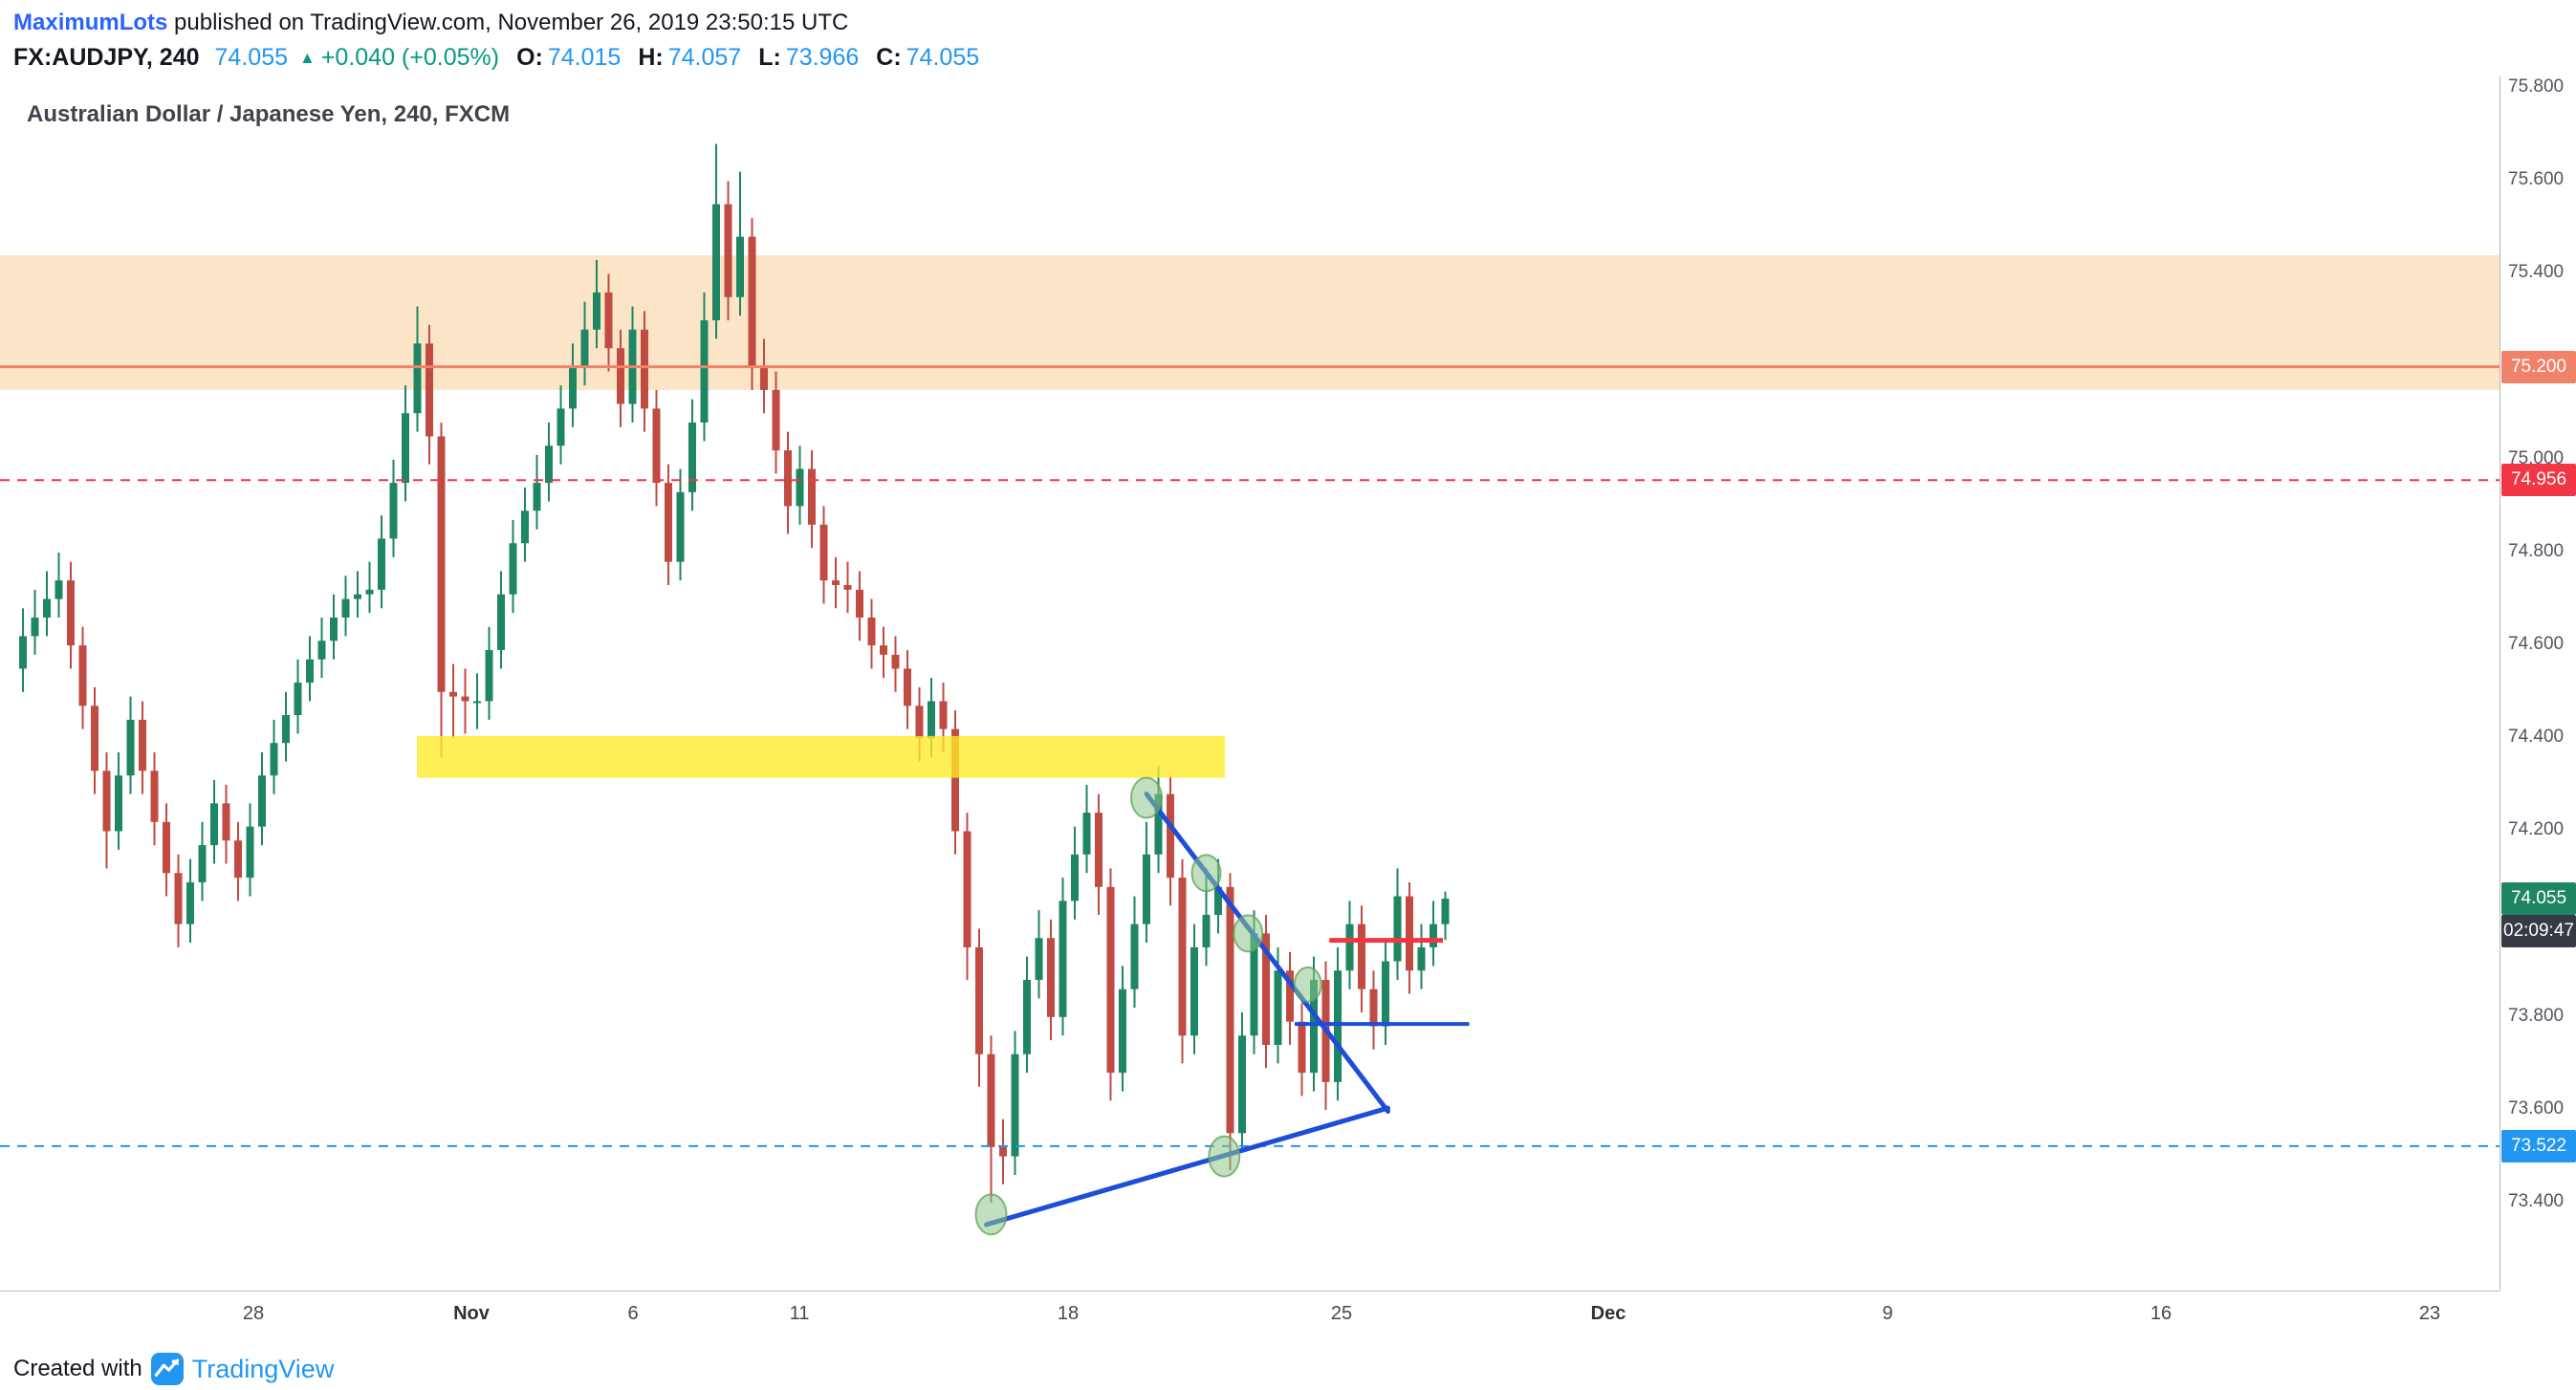  I want to click on time-axis: 28 Nov 6 11 18 25 Dec 9 16 23, so click(1250, 1317).